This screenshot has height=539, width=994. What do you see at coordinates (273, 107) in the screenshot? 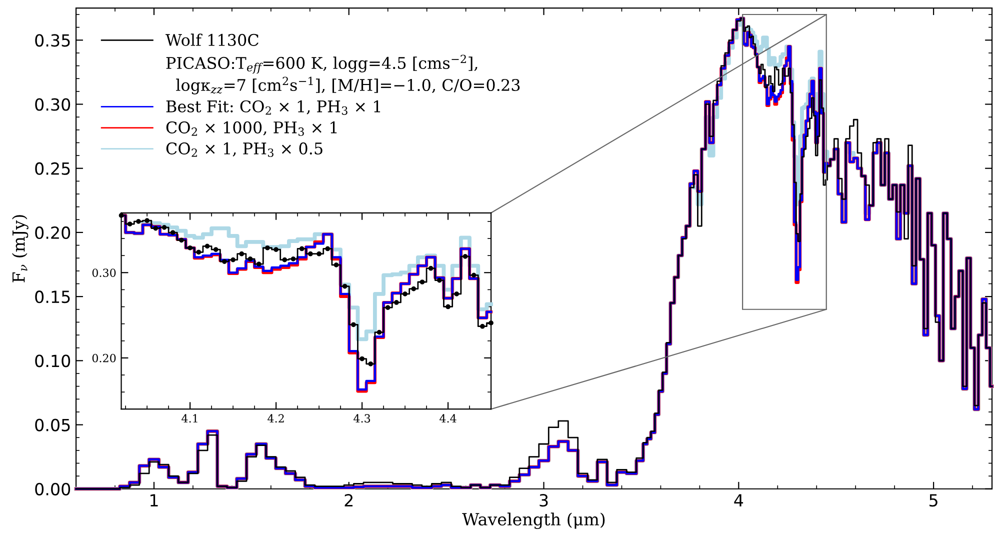
I see `legend-label: Best Fit: CO$_{2}$ × 1, PH$_{3}$ × 1` at bounding box center [273, 107].